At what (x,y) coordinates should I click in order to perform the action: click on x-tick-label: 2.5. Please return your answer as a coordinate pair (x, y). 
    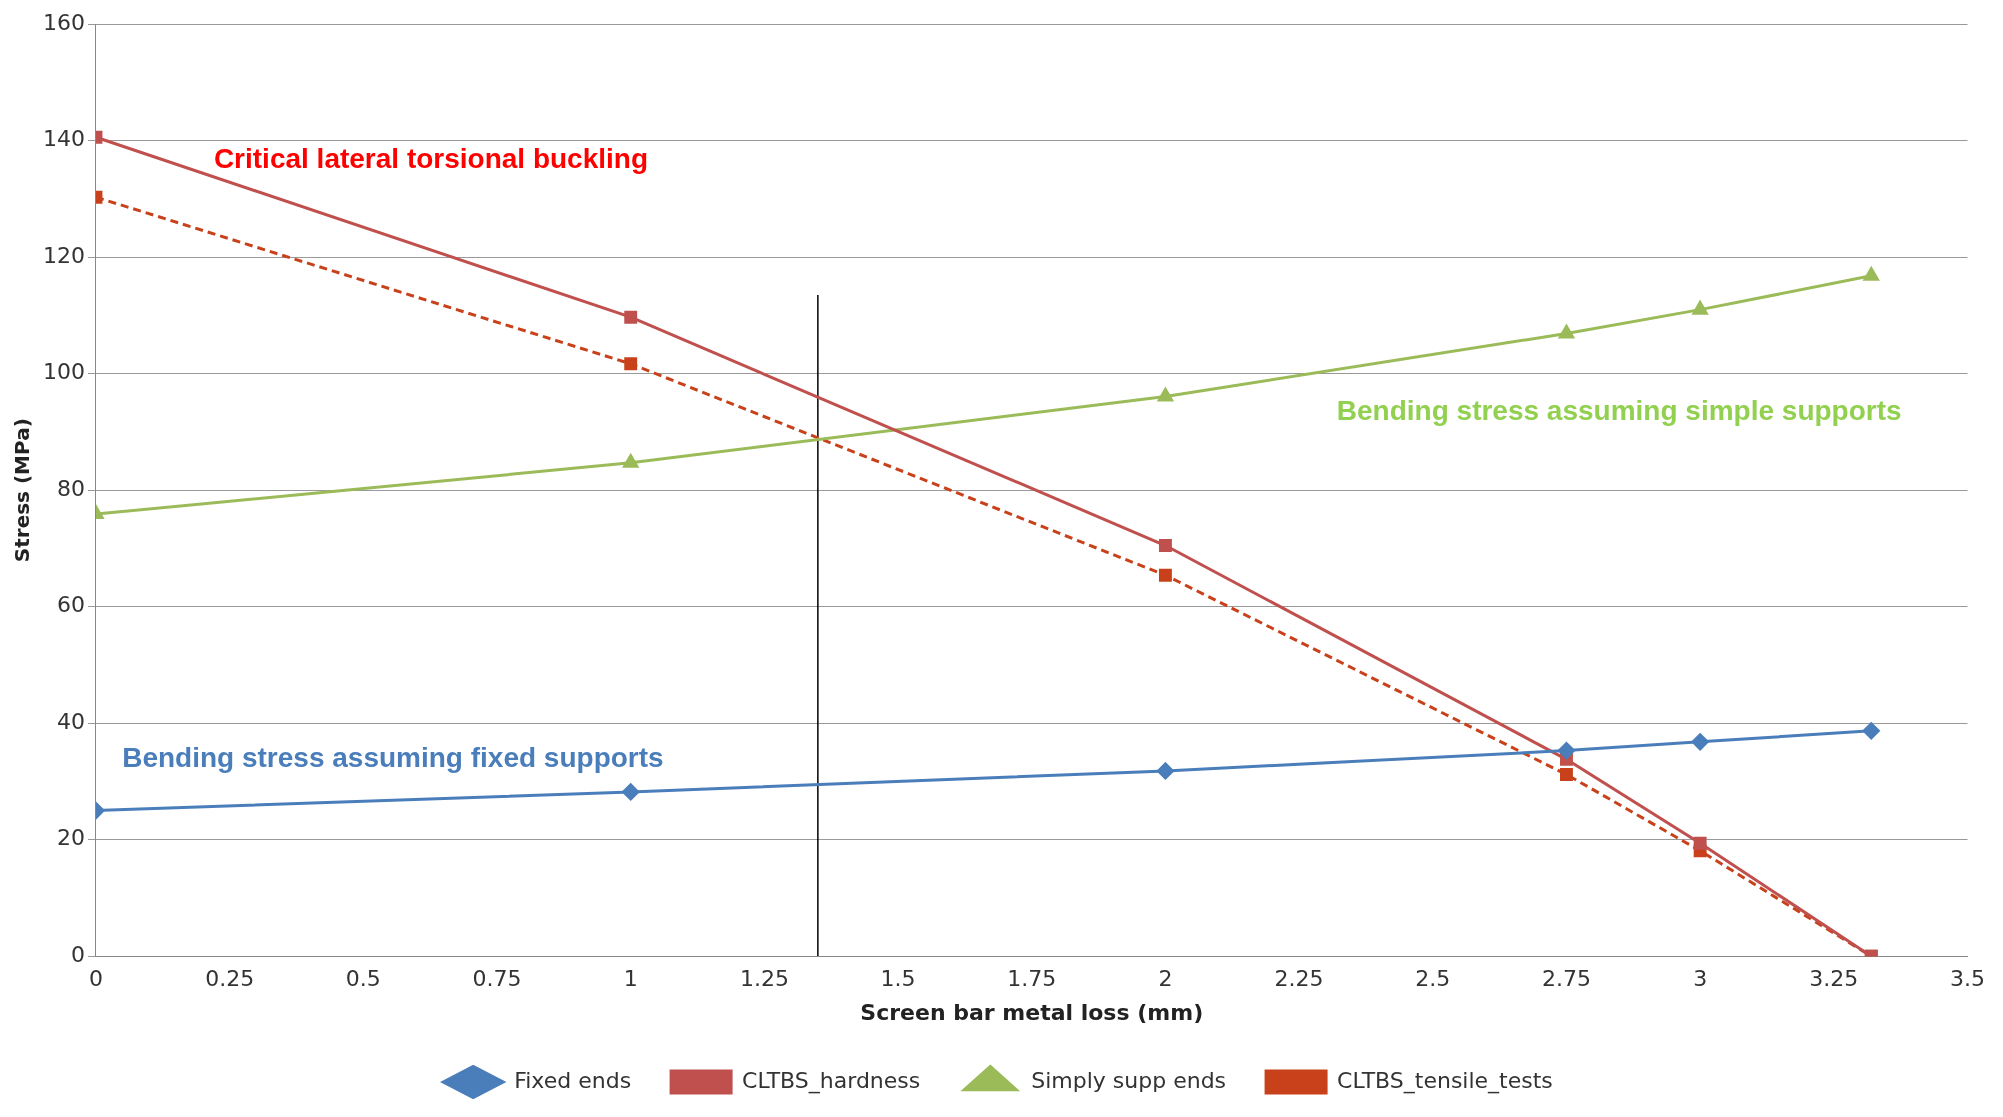
    Looking at the image, I should click on (1433, 979).